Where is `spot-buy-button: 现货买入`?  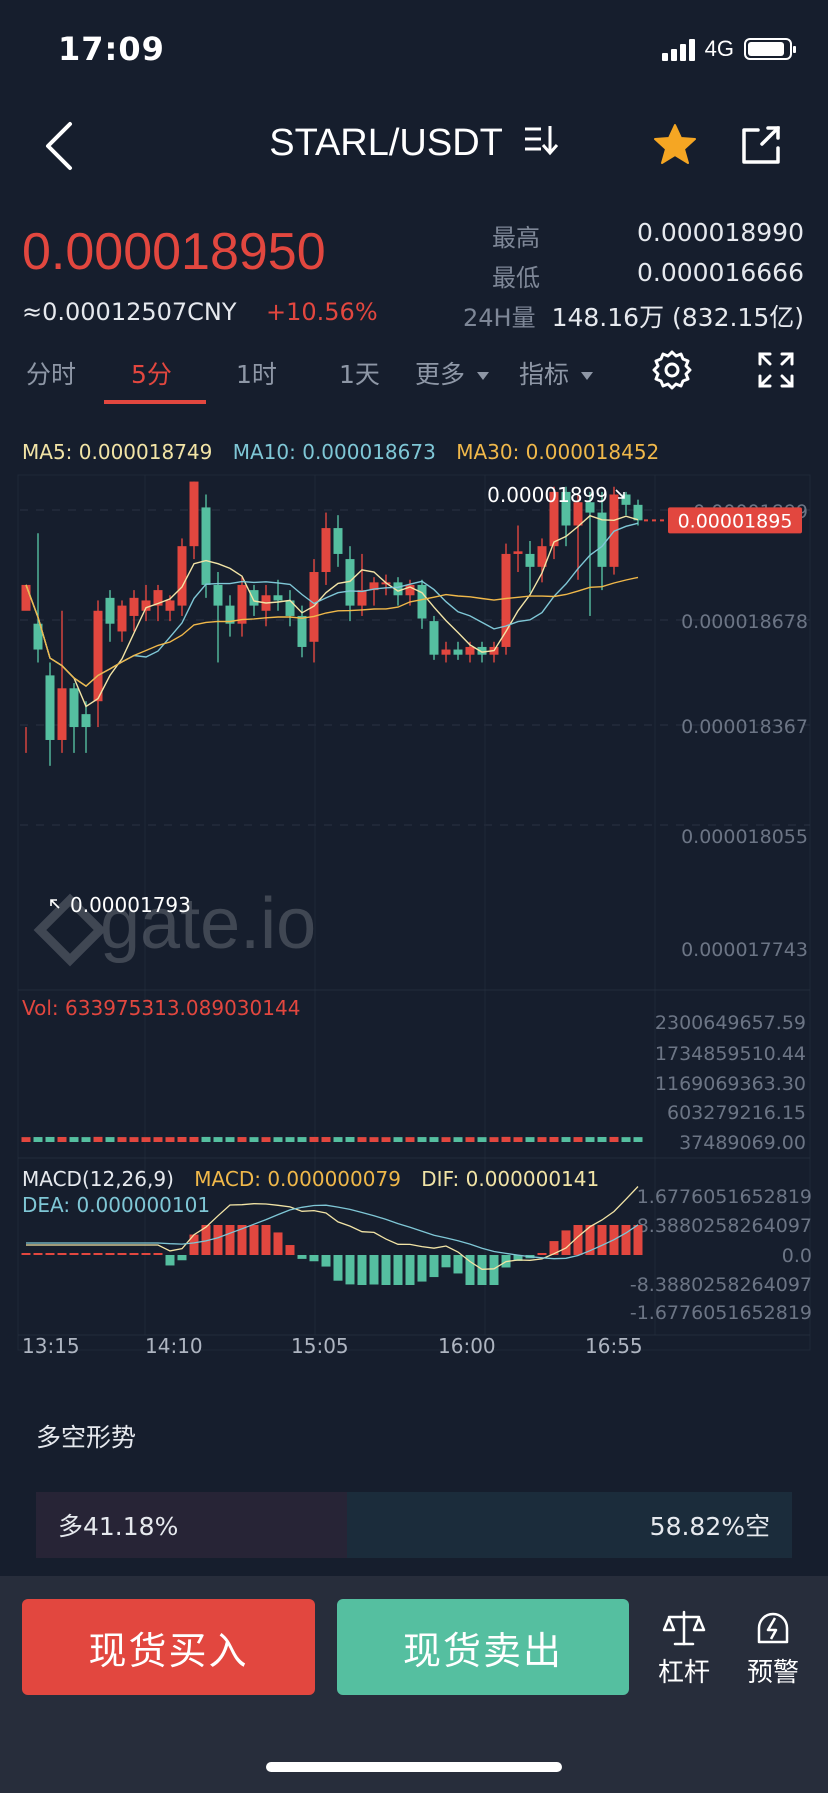 spot-buy-button: 现货买入 is located at coordinates (168, 1647).